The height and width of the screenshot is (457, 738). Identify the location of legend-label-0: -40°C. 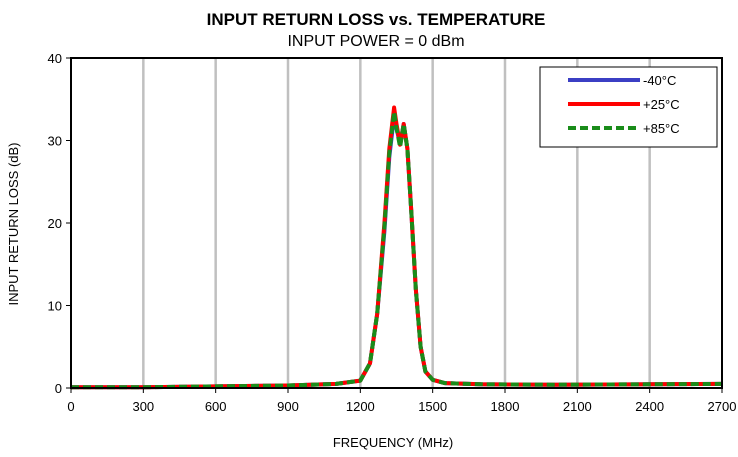
(659, 80).